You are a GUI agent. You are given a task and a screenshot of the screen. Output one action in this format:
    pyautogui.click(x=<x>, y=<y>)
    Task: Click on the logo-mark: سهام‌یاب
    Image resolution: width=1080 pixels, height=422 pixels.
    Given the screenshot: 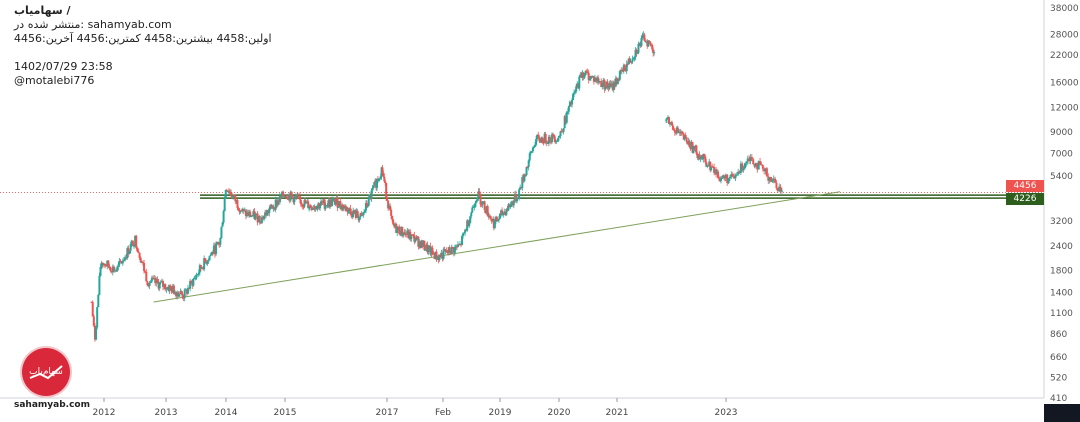 What is the action you would take?
    pyautogui.click(x=46, y=372)
    